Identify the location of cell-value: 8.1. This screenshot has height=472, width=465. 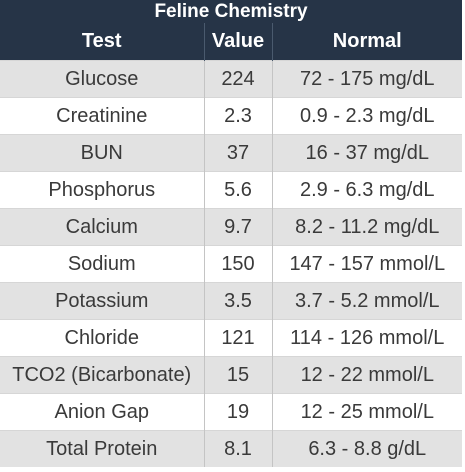
(237, 448).